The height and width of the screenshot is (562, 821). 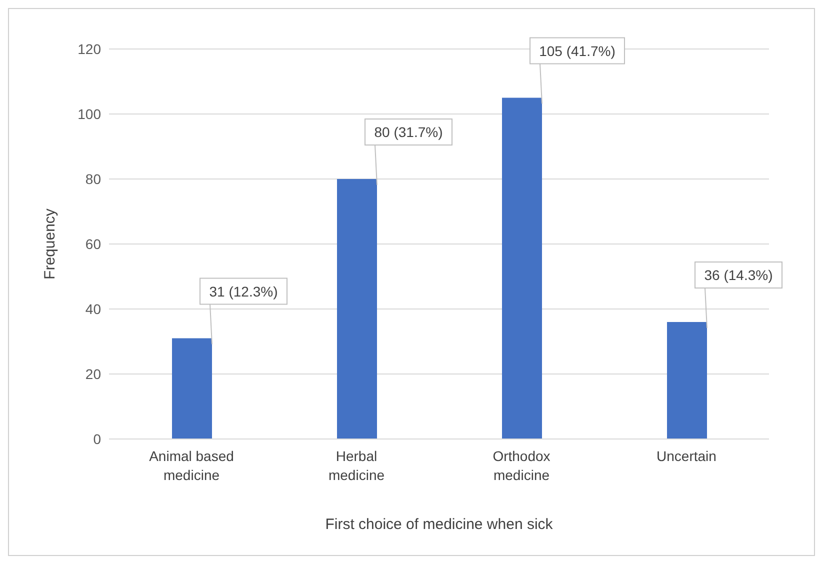 I want to click on data-label: 80 (31.7%), so click(x=408, y=132).